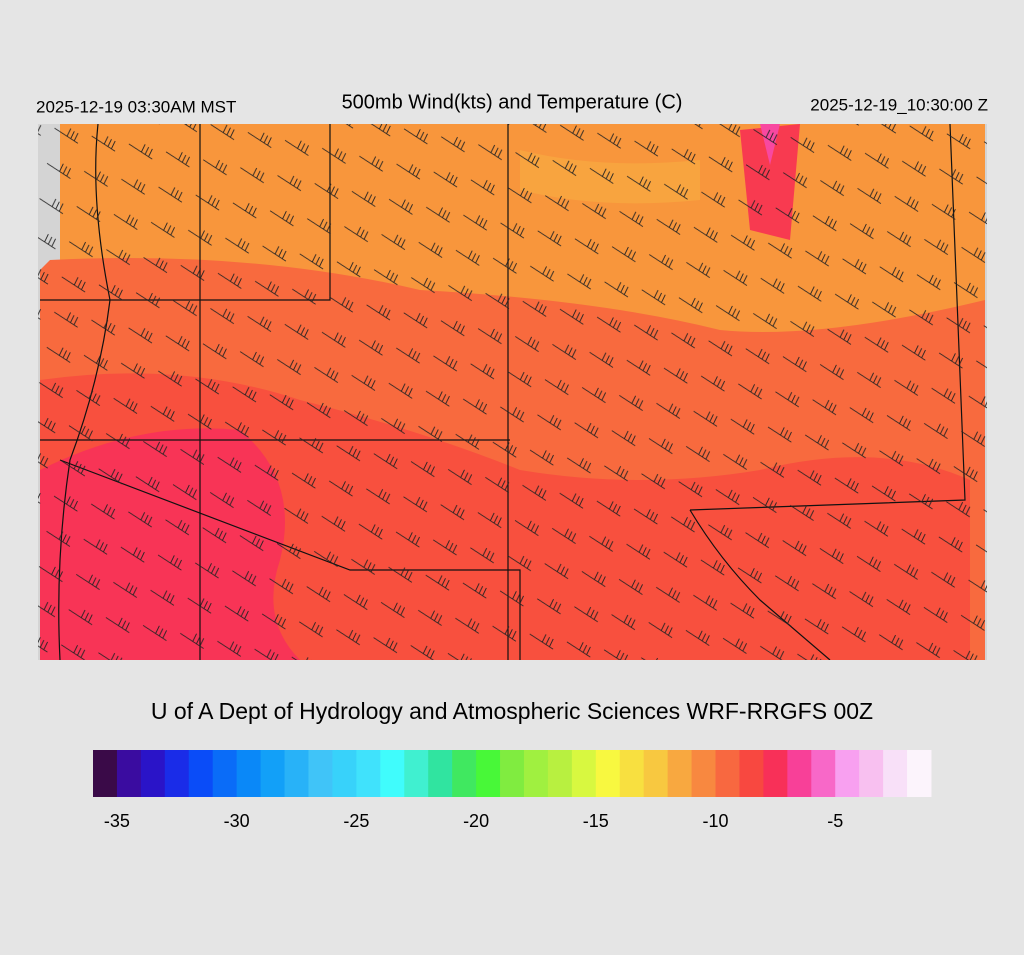  I want to click on valid-time-utc: 2025-12-19_10:30:00 Z, so click(899, 104).